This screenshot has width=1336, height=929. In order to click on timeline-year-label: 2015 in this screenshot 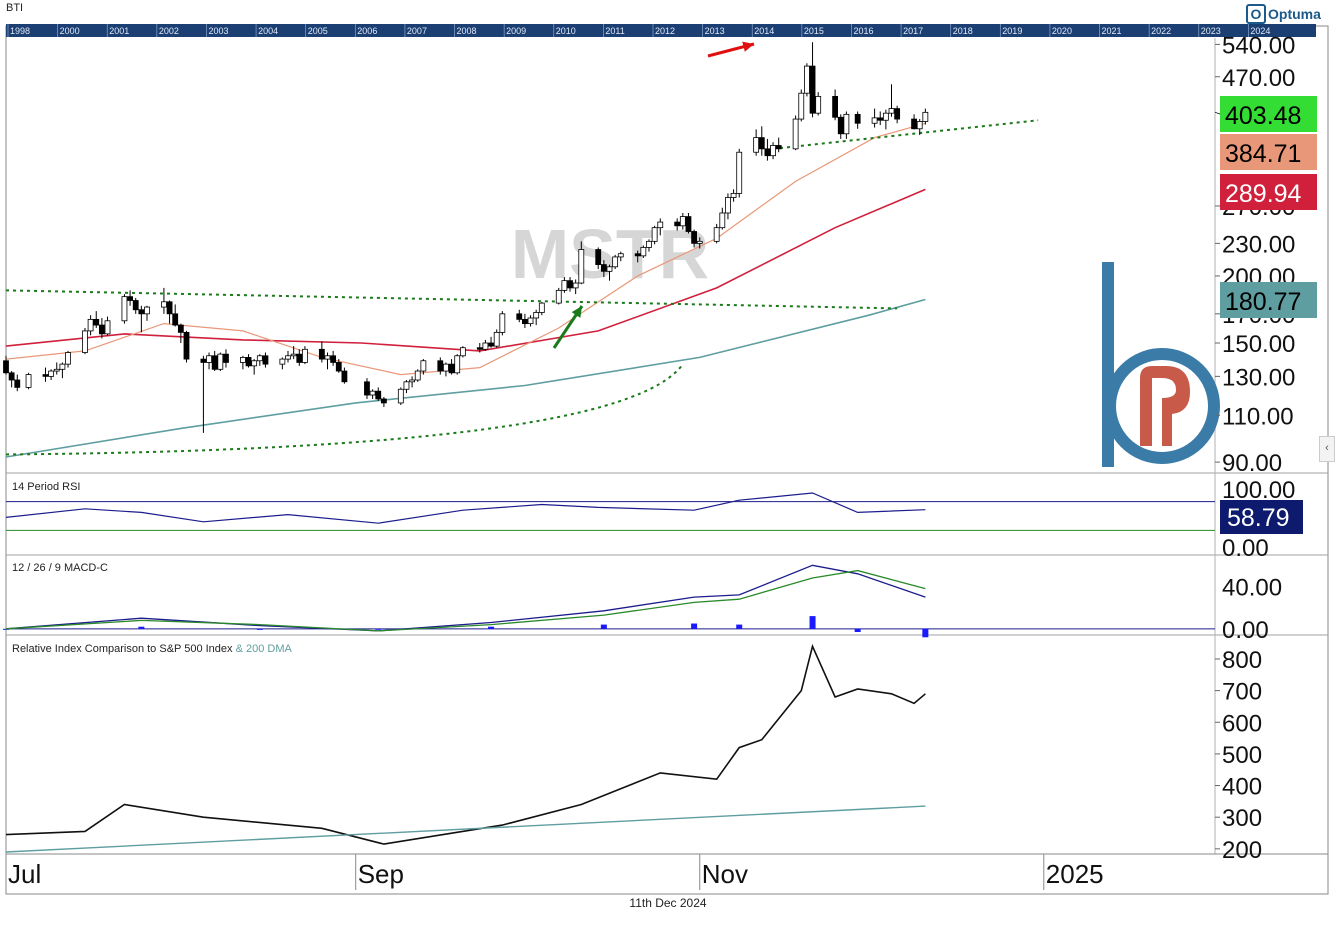, I will do `click(814, 31)`.